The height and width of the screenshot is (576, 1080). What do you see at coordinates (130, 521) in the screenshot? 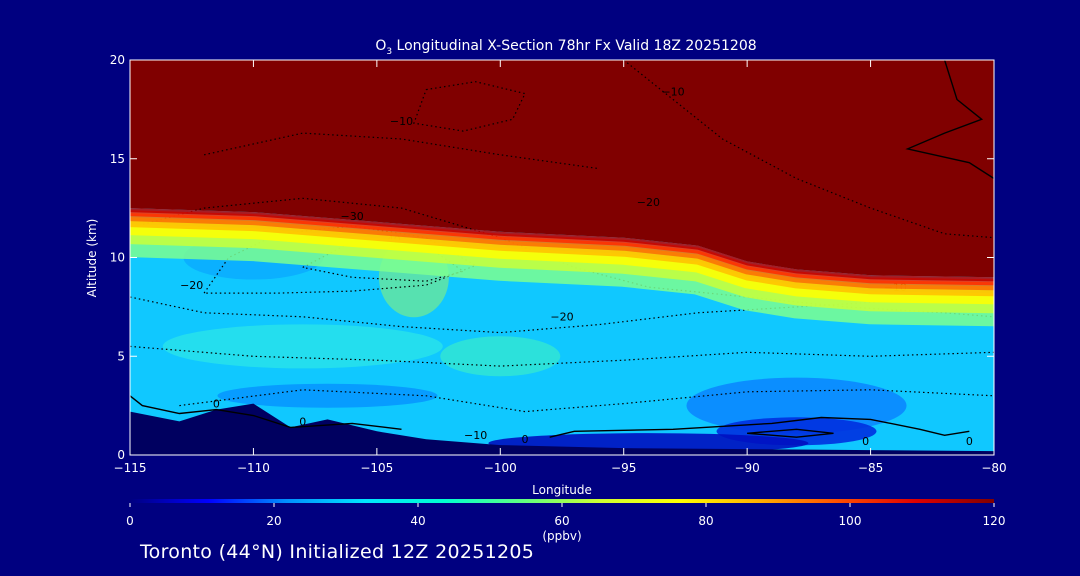
I see `colorbar-tick-label: 0` at bounding box center [130, 521].